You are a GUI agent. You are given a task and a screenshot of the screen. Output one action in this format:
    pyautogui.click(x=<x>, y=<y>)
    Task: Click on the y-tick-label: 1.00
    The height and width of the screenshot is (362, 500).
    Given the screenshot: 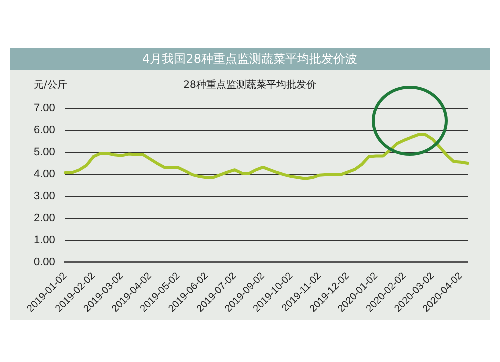 What is the action you would take?
    pyautogui.click(x=45, y=240)
    